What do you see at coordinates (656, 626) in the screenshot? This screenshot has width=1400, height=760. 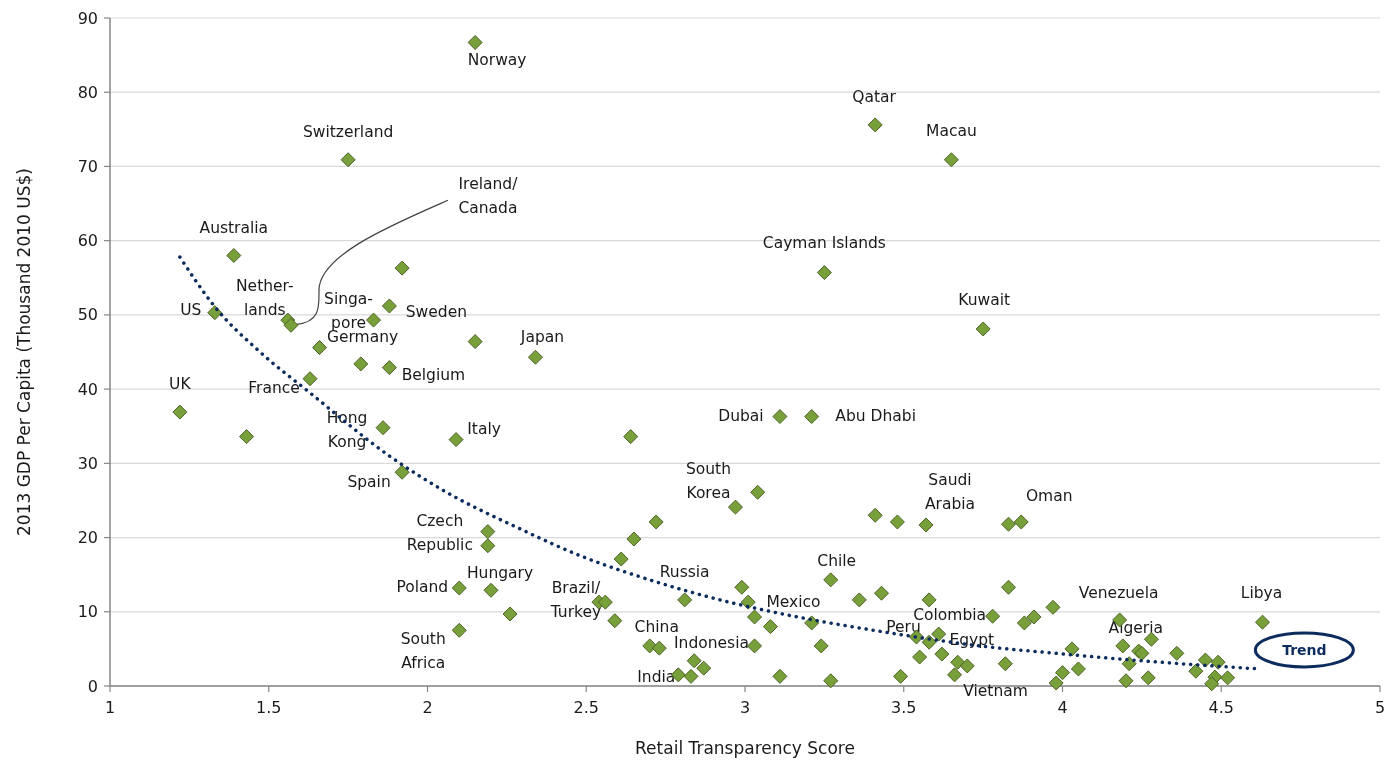 I see `annotation: China` at bounding box center [656, 626].